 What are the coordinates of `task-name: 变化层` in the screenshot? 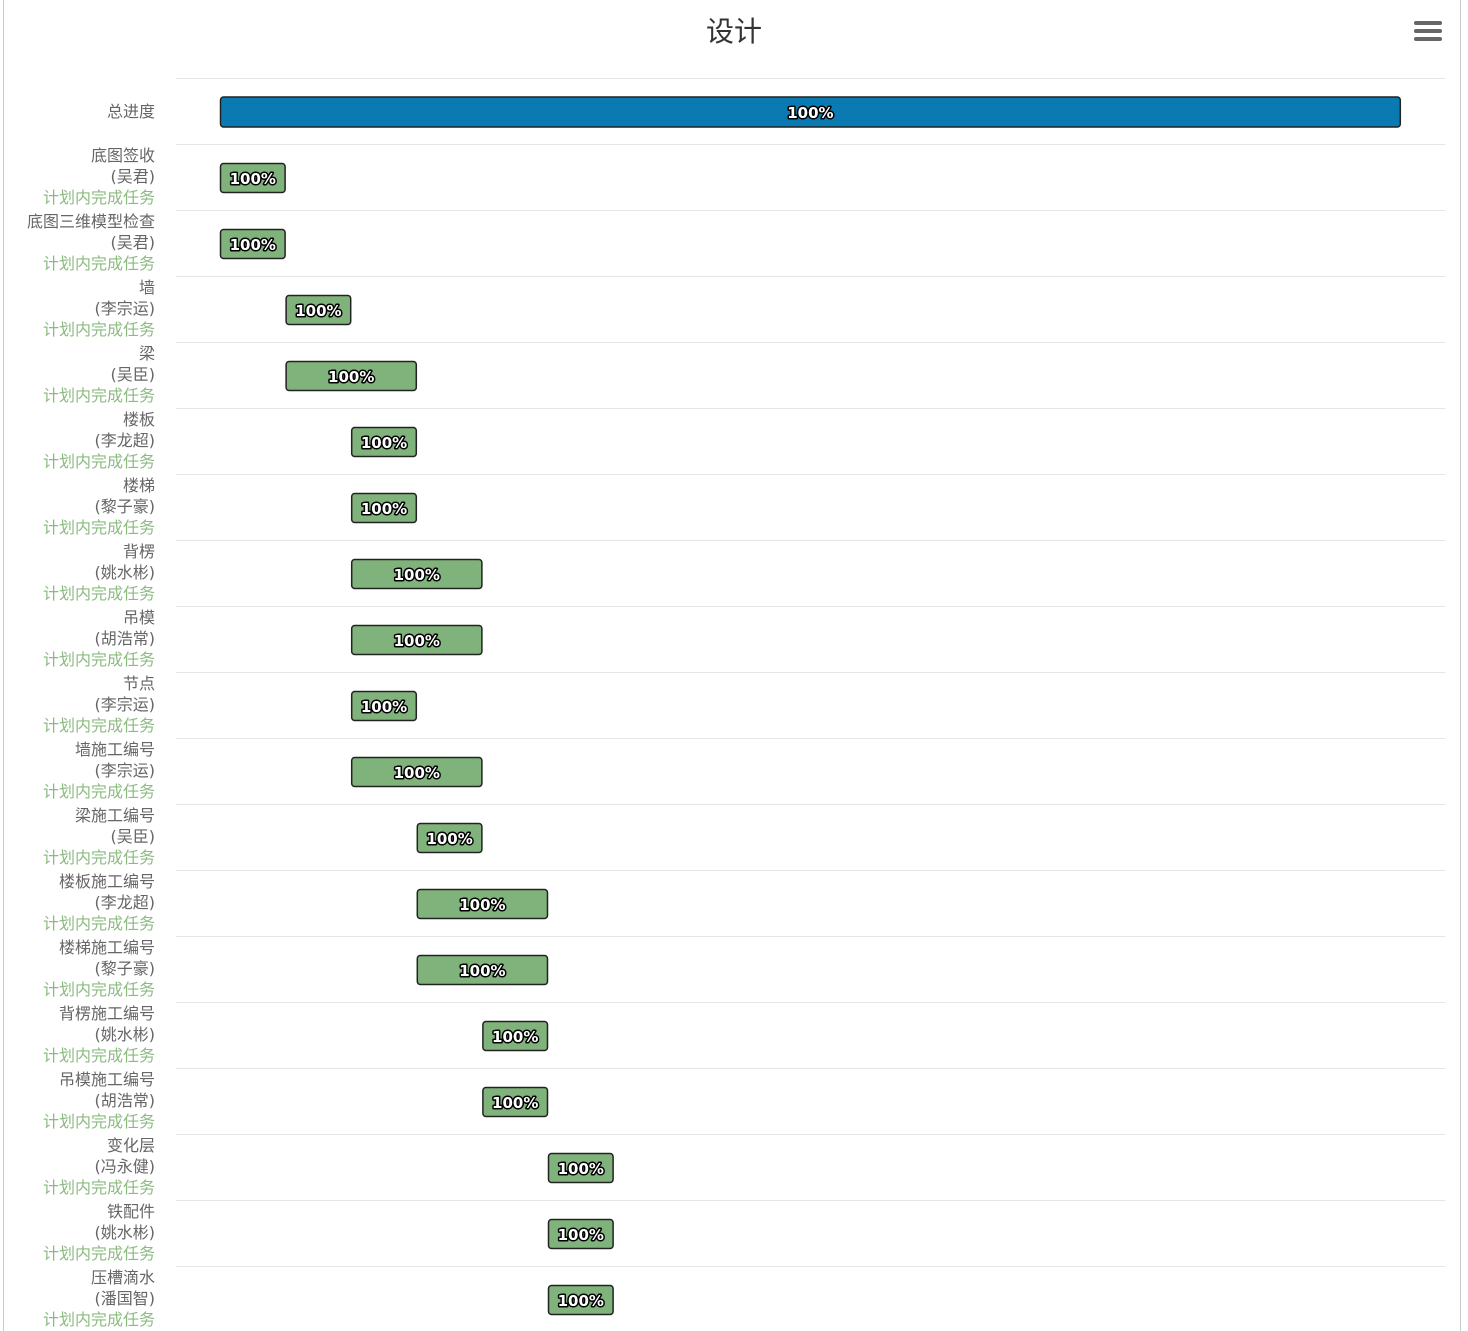 It's located at (130, 1145).